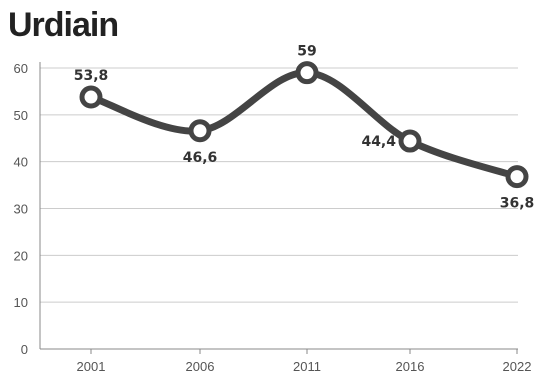 The width and height of the screenshot is (539, 376). I want to click on y-tick-label: 20, so click(21, 255).